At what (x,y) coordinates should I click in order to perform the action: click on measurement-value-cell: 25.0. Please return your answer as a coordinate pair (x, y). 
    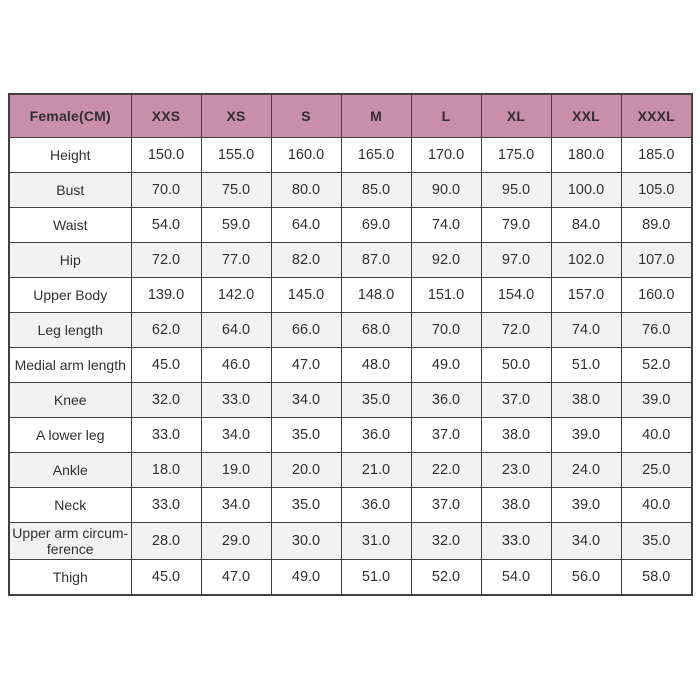
    Looking at the image, I should click on (656, 470).